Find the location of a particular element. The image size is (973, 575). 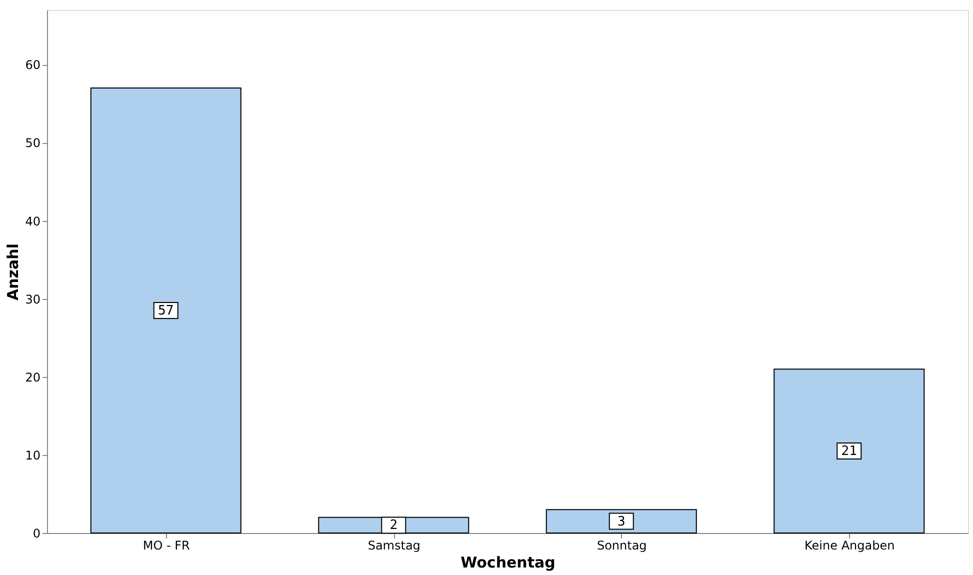

y-axis-title: Anzahl is located at coordinates (13, 272).